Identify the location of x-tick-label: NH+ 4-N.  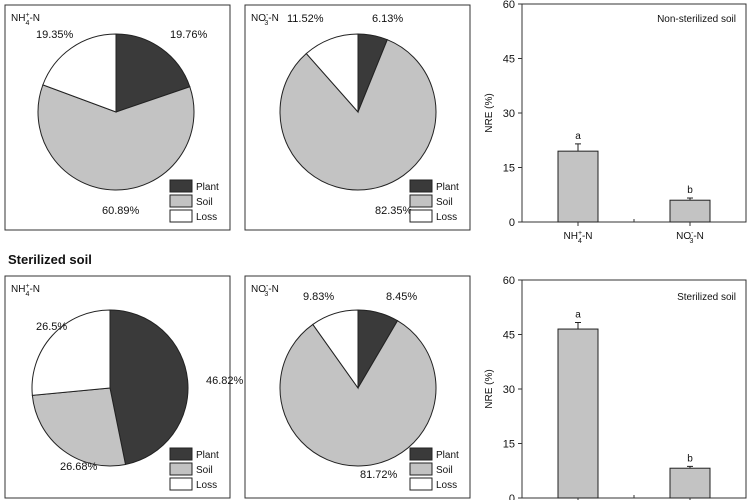
(577, 237).